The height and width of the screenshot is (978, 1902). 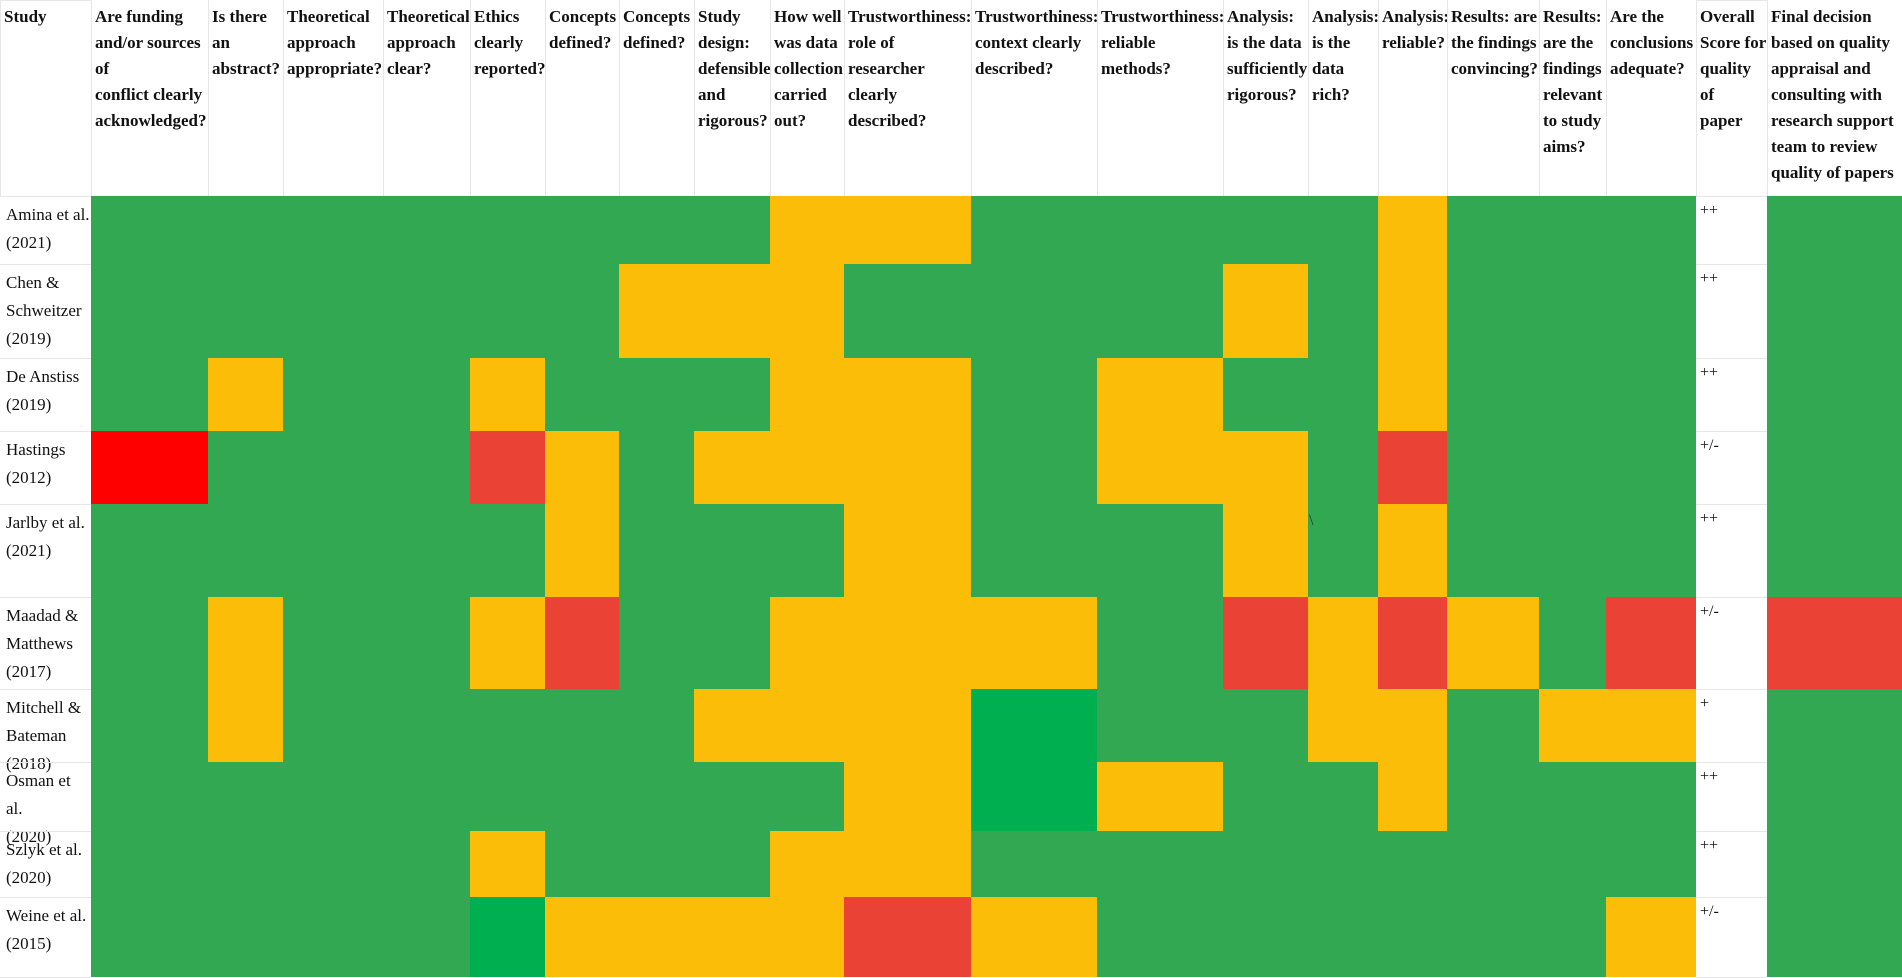 I want to click on header-criterion: Theoretical approach clear?, so click(x=428, y=42).